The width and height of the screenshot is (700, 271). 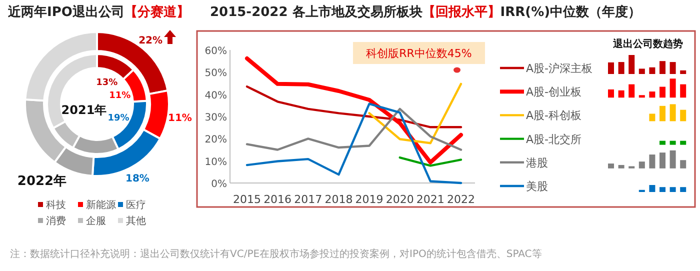 What do you see at coordinates (554, 139) in the screenshot?
I see `legend-label: A股-北交所` at bounding box center [554, 139].